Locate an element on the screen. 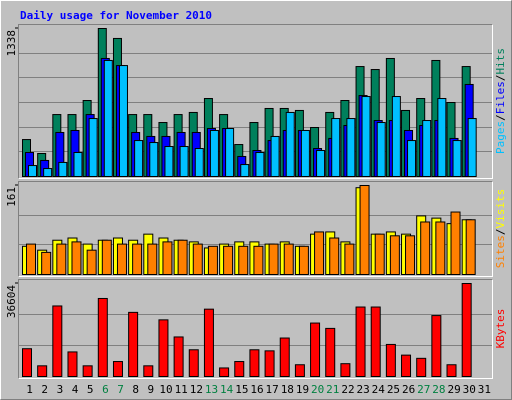  y-tick-label: 161 is located at coordinates (11, 197).